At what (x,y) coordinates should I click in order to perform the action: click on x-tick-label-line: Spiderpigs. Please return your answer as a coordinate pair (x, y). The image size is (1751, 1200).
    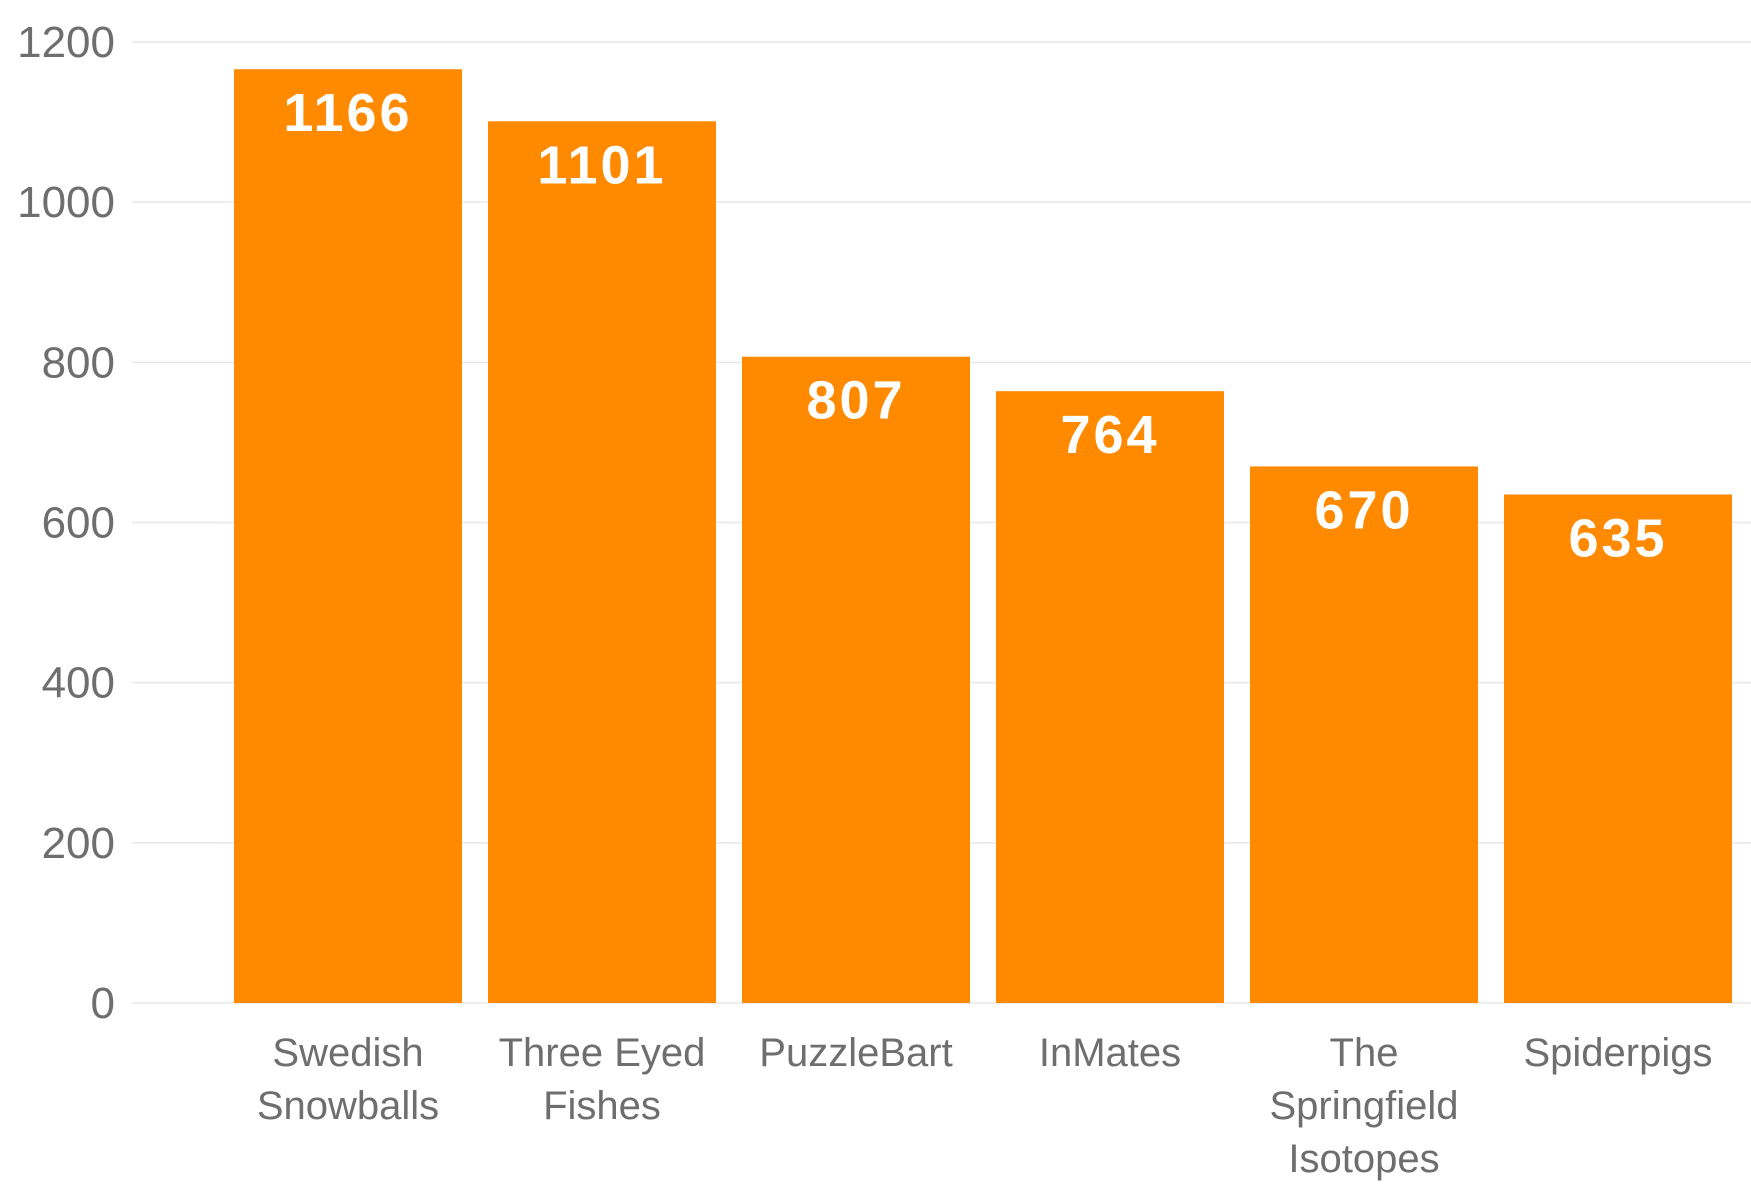
    Looking at the image, I should click on (1617, 1053).